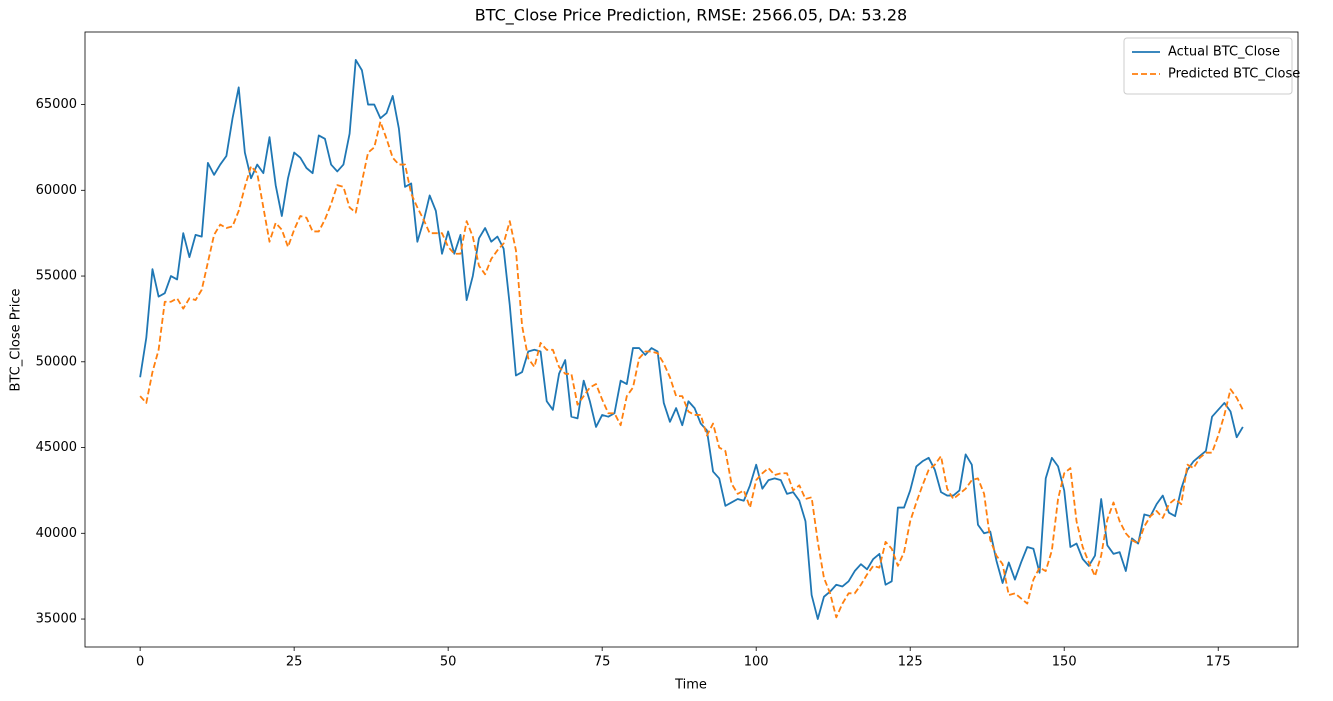 This screenshot has height=701, width=1333. Describe the element at coordinates (294, 662) in the screenshot. I see `x-tick-label: 25` at that location.